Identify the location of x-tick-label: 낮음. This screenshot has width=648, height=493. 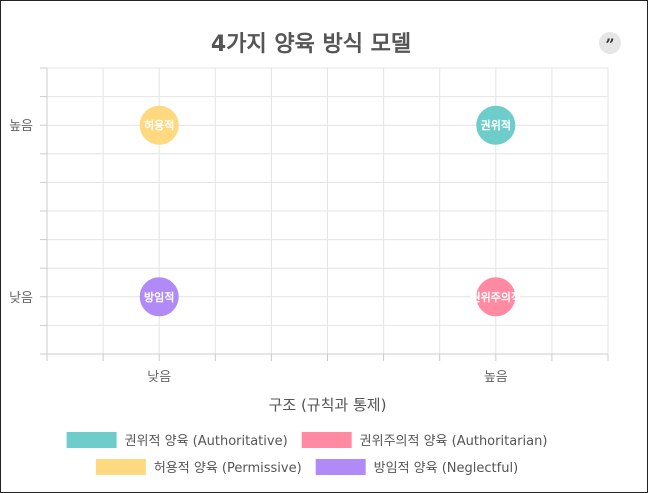
(159, 377).